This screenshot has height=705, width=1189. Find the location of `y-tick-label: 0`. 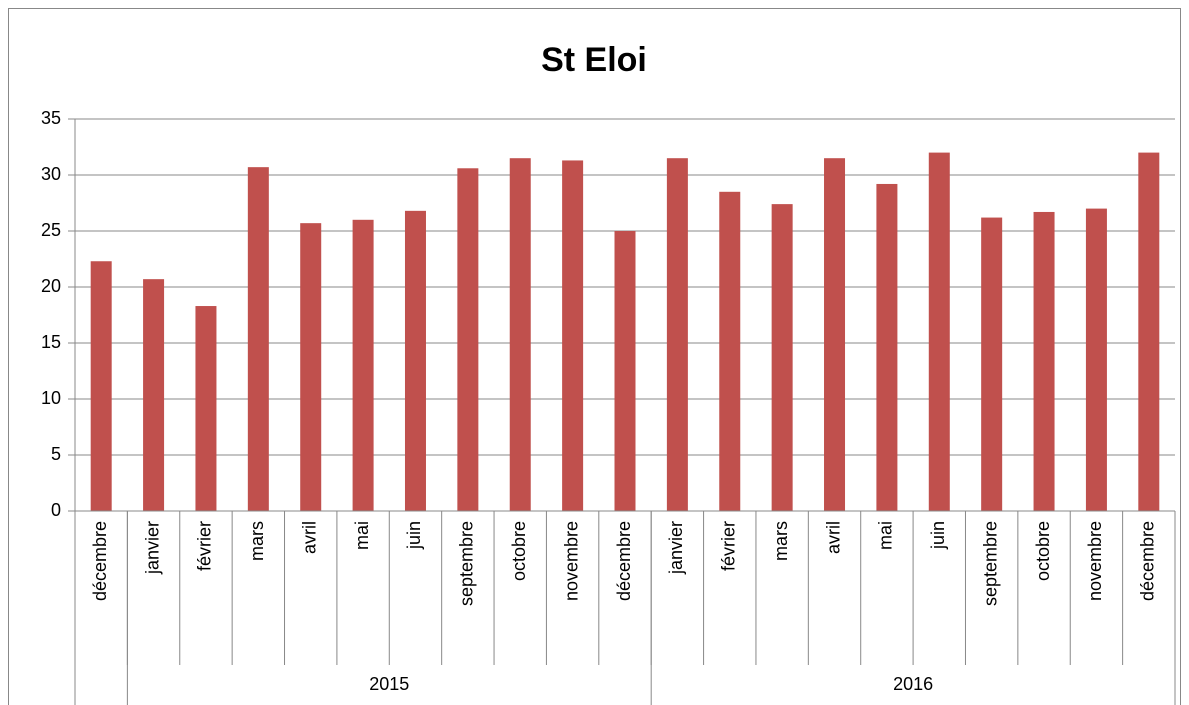

y-tick-label: 0 is located at coordinates (56, 510).